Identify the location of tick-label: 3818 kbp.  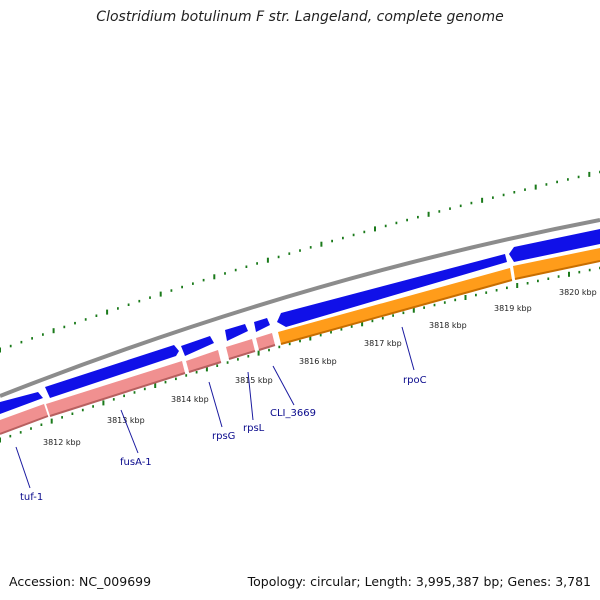
(448, 325).